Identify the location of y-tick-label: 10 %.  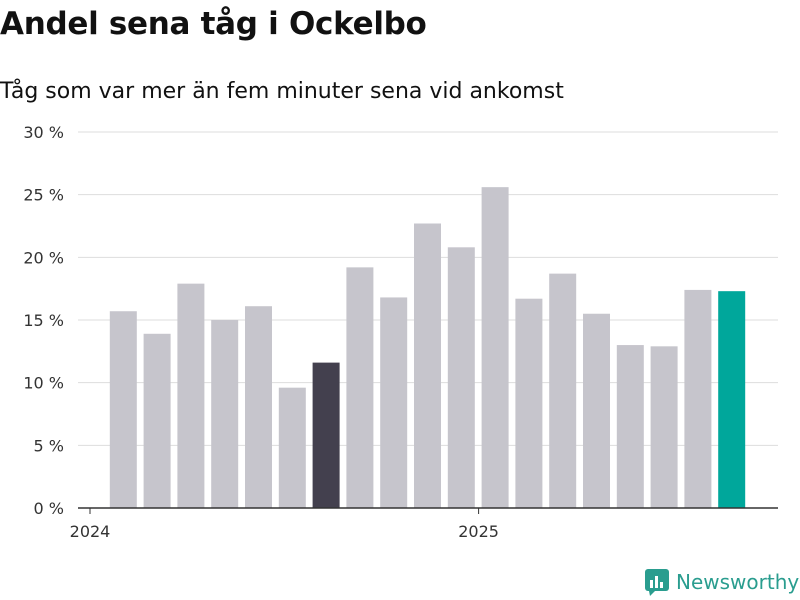
(43, 383).